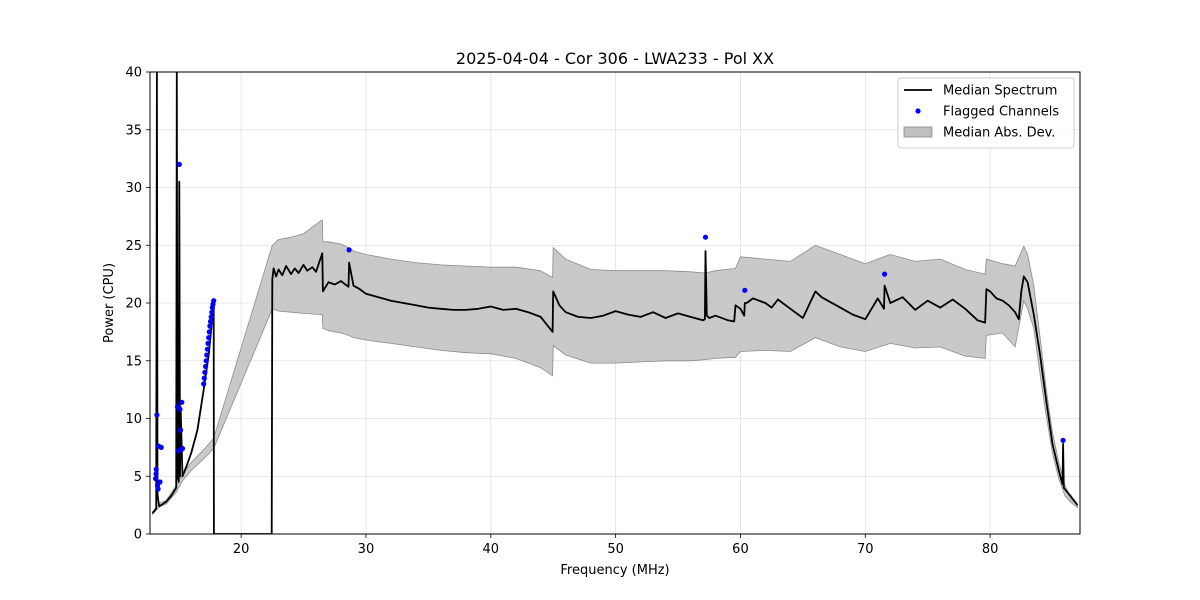 This screenshot has width=1200, height=600. Describe the element at coordinates (999, 133) in the screenshot. I see `legend-label: Median Abs. Dev.` at that location.